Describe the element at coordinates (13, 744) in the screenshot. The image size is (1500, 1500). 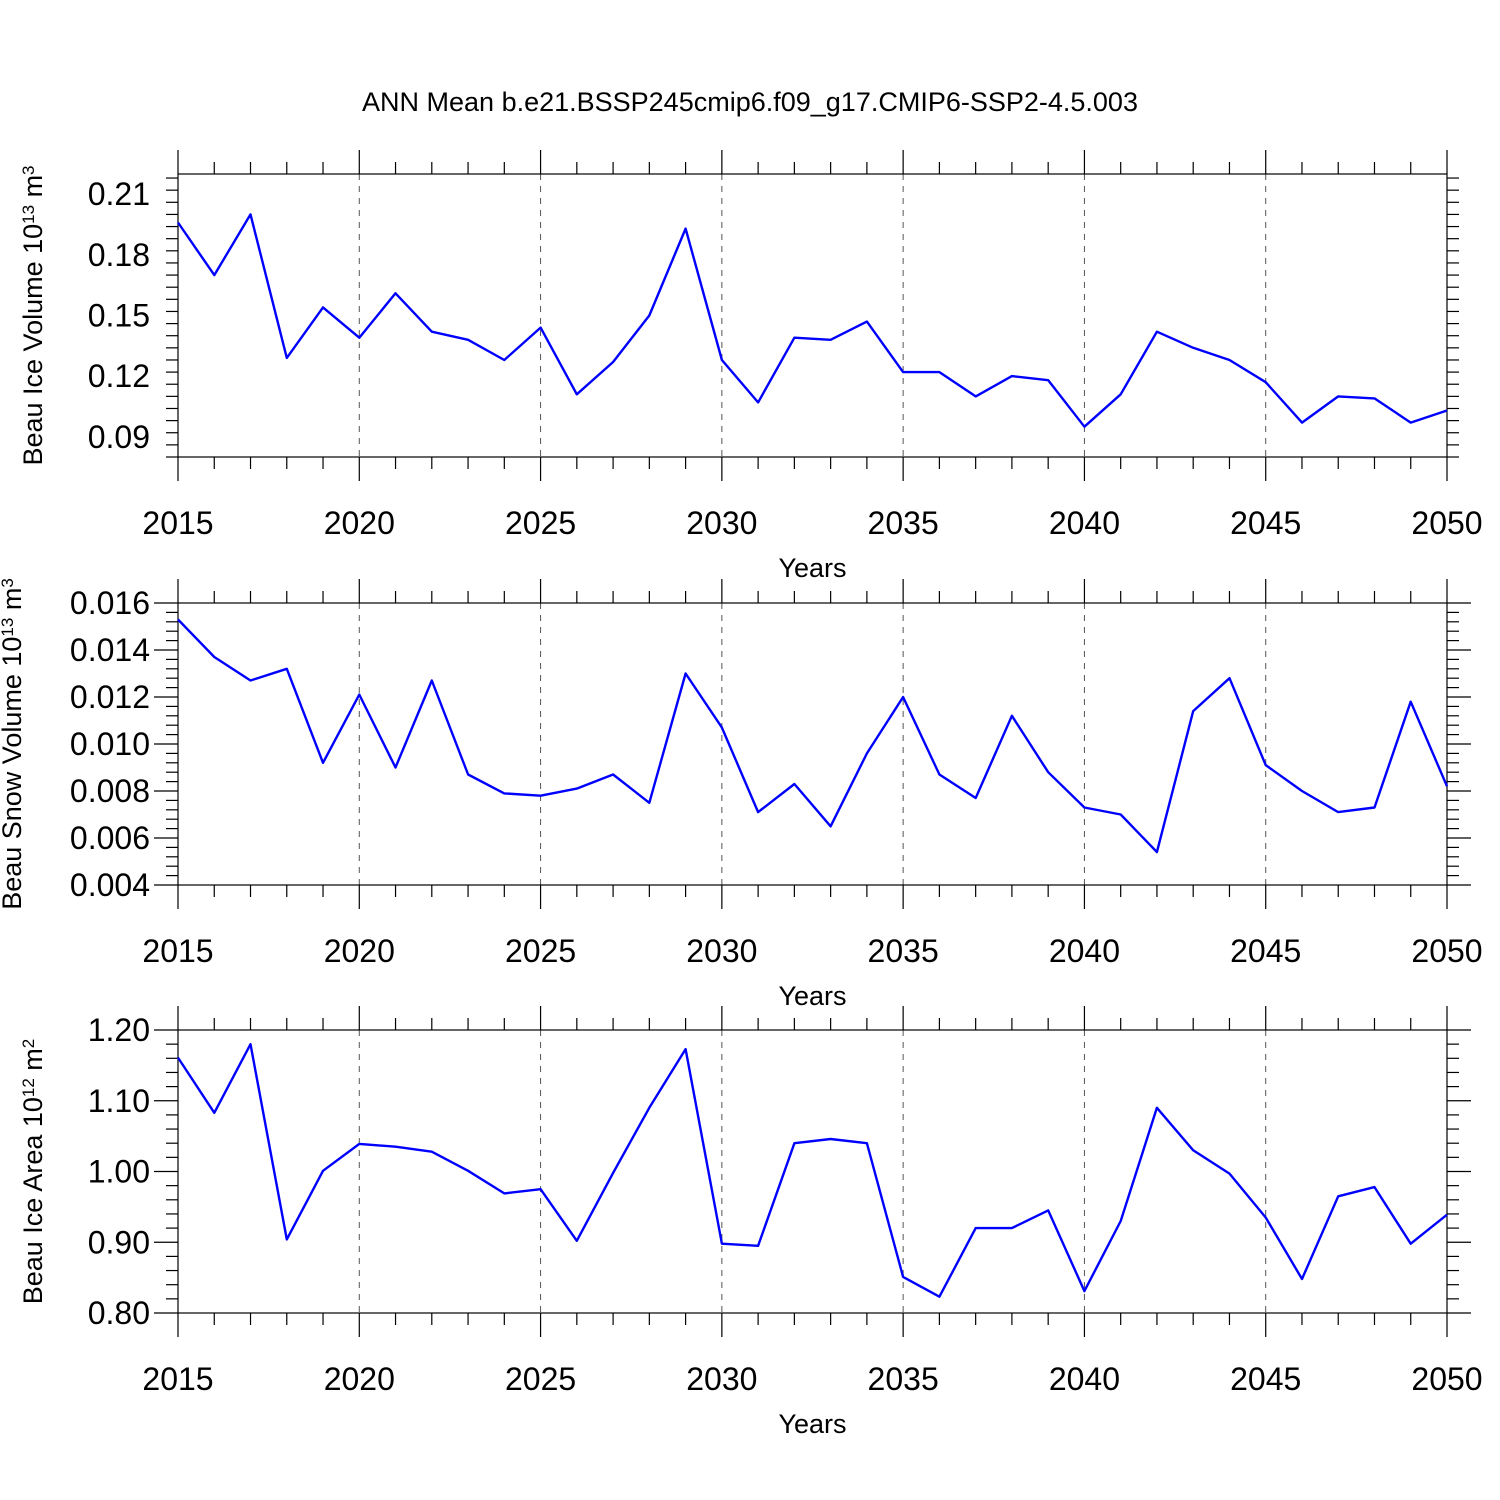
I see `y-axis-title: Beau Snow Volume 1013 m3` at that location.